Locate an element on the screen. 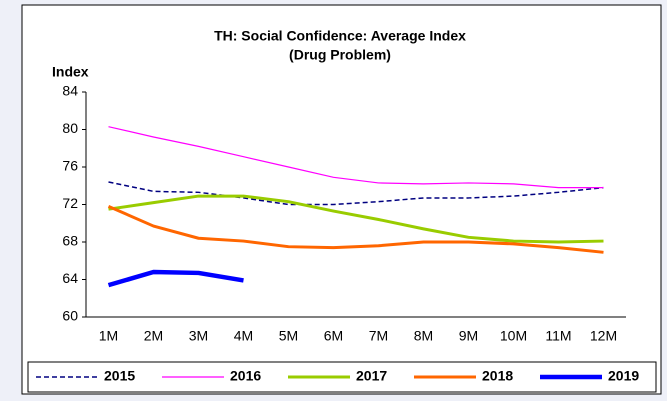 The image size is (667, 401). legend-label: 2017 is located at coordinates (371, 376).